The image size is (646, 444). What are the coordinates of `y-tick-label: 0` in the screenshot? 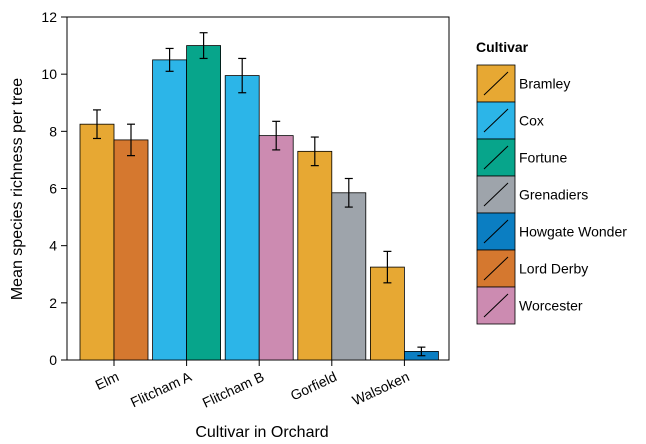 It's located at (53, 360).